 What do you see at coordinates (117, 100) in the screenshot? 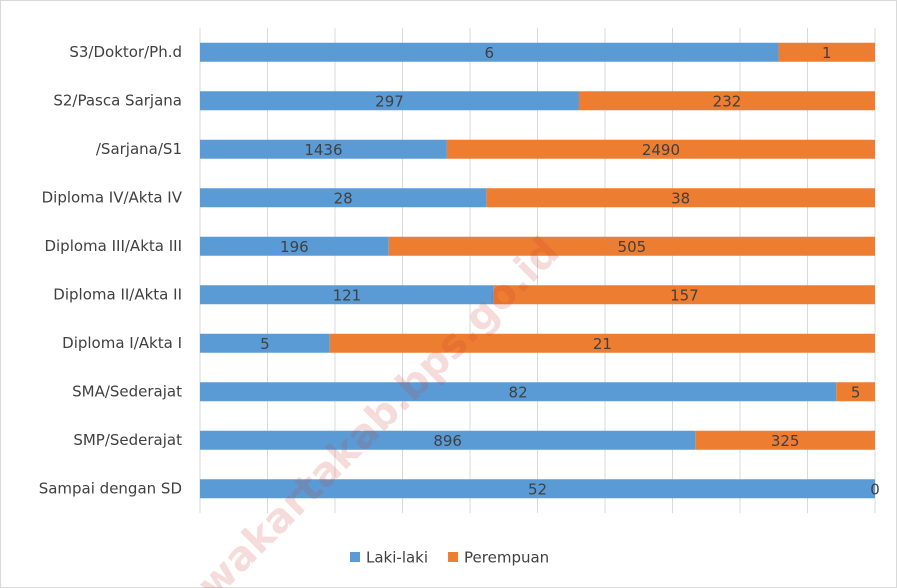
I see `y-tick-label: S2/Pasca Sarjana` at bounding box center [117, 100].